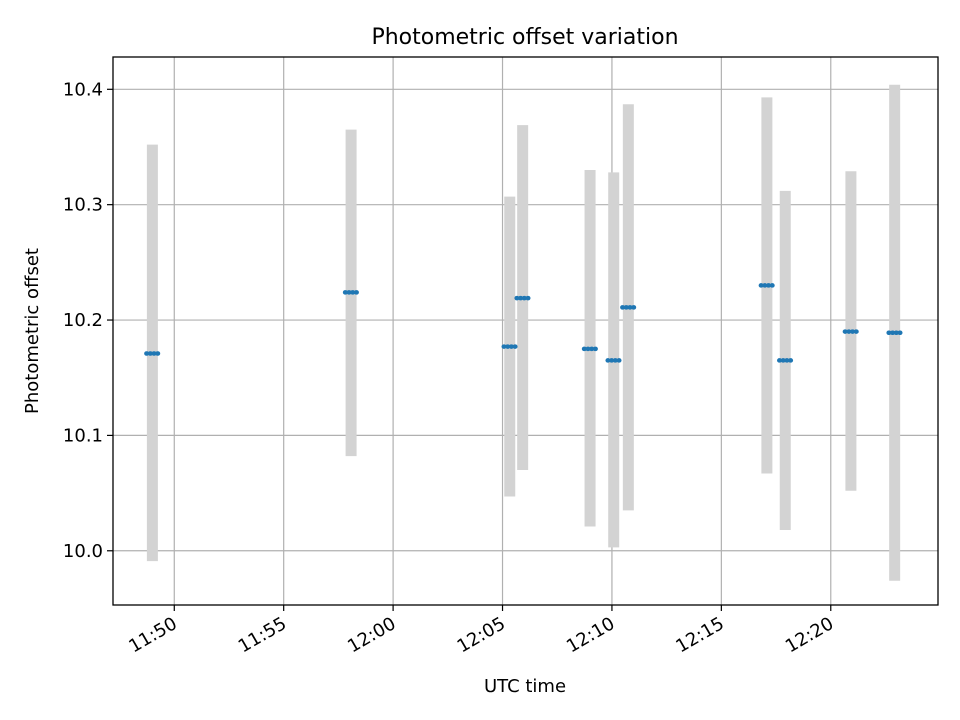 This screenshot has height=720, width=960. Describe the element at coordinates (524, 37) in the screenshot. I see `chart-title: Photometric offset variation` at that location.